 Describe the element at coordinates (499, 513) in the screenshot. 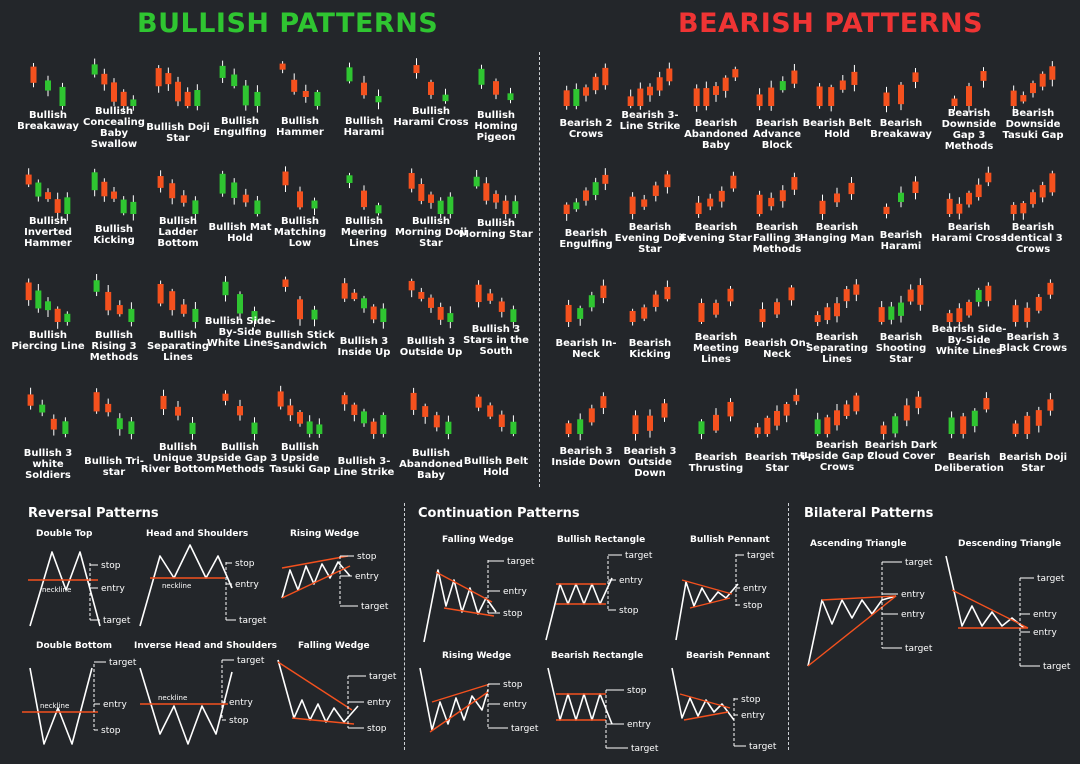

I see `continuation-title: Continuation Patterns` at that location.